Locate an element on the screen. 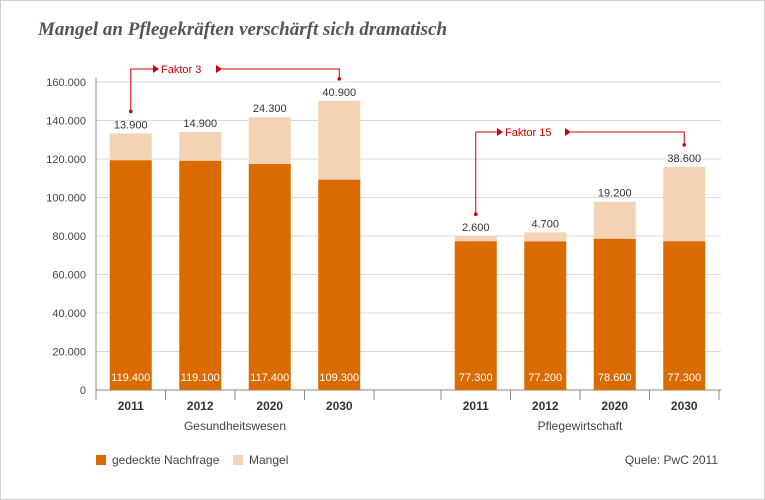 Image resolution: width=765 pixels, height=500 pixels. source-note: Quele: PwC 2011 is located at coordinates (671, 460).